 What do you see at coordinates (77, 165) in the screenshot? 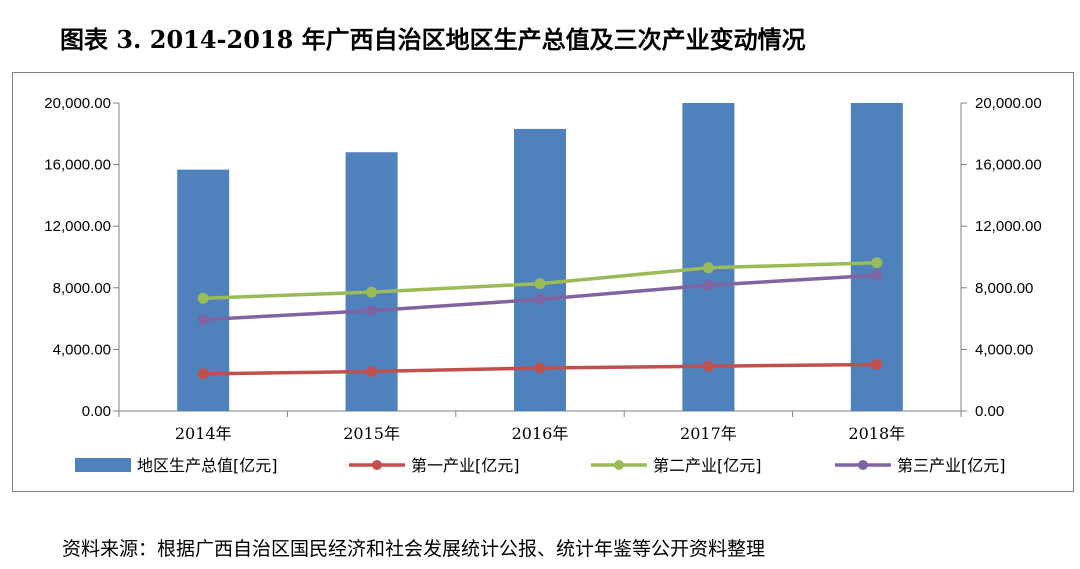
I see `y-tick-label-left: 16,000.00` at bounding box center [77, 165].